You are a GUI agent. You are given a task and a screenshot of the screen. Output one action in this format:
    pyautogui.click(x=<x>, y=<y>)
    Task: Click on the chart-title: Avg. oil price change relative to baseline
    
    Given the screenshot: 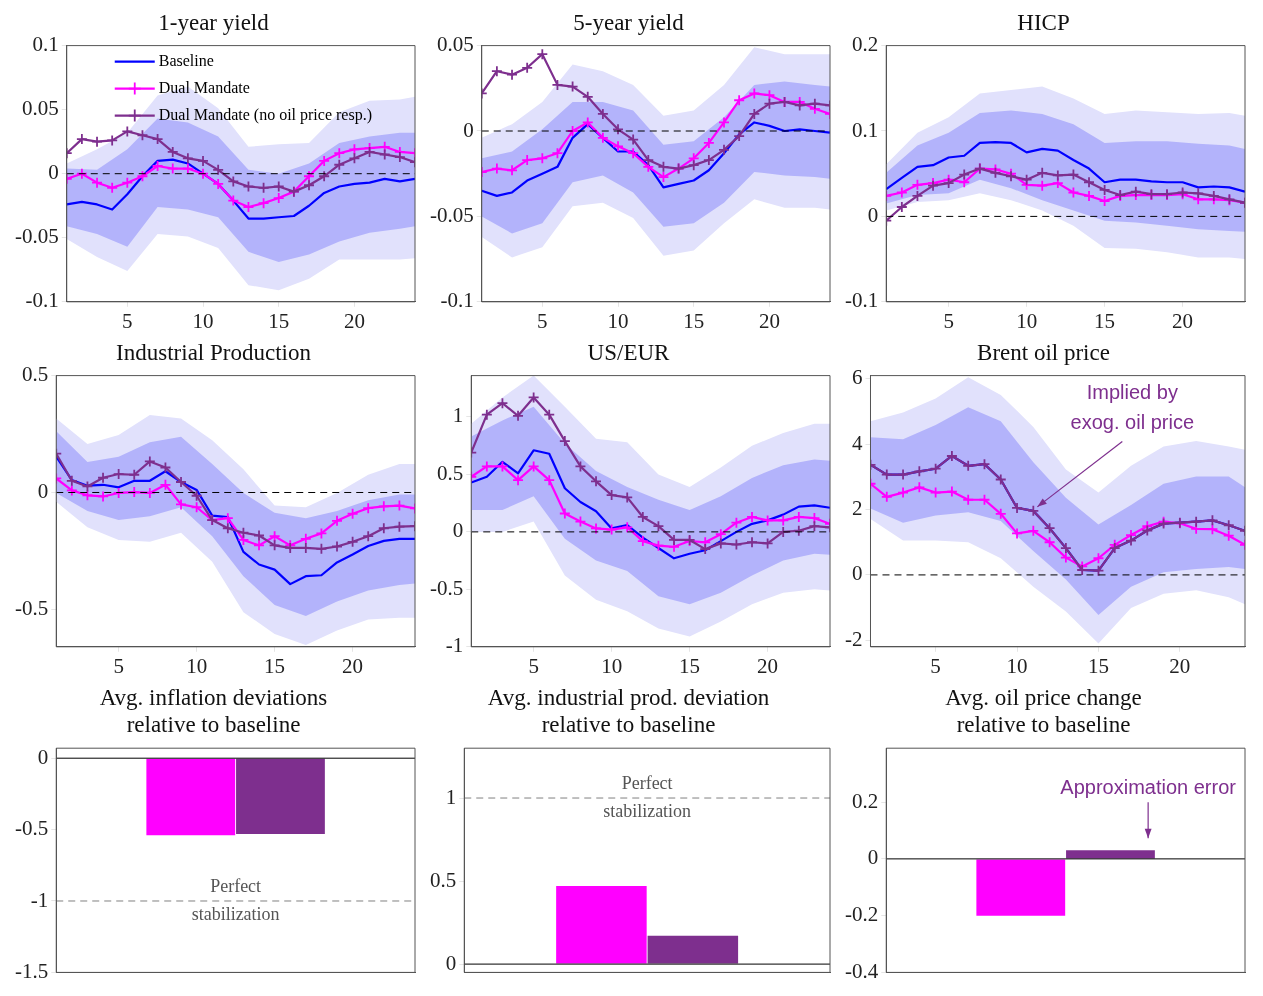 What is the action you would take?
    pyautogui.click(x=1043, y=711)
    